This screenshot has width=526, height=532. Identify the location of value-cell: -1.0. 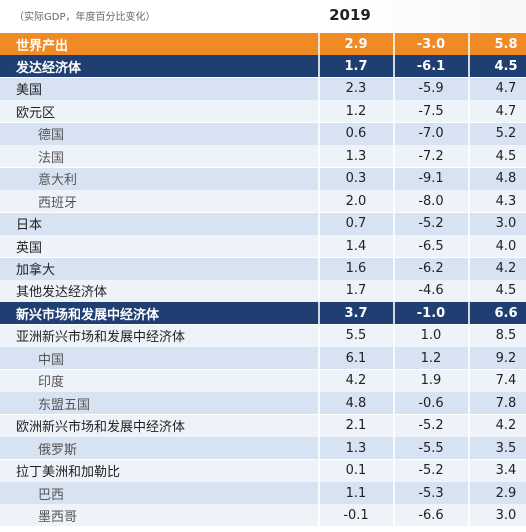
(431, 313).